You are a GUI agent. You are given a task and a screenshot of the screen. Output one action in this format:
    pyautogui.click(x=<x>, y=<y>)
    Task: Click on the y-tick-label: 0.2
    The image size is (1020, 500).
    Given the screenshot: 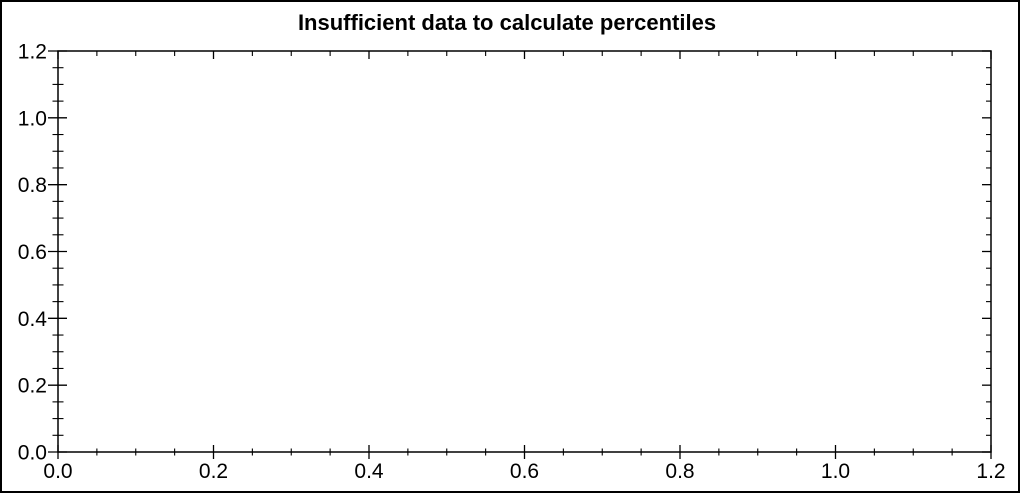 What is the action you would take?
    pyautogui.click(x=32, y=386)
    